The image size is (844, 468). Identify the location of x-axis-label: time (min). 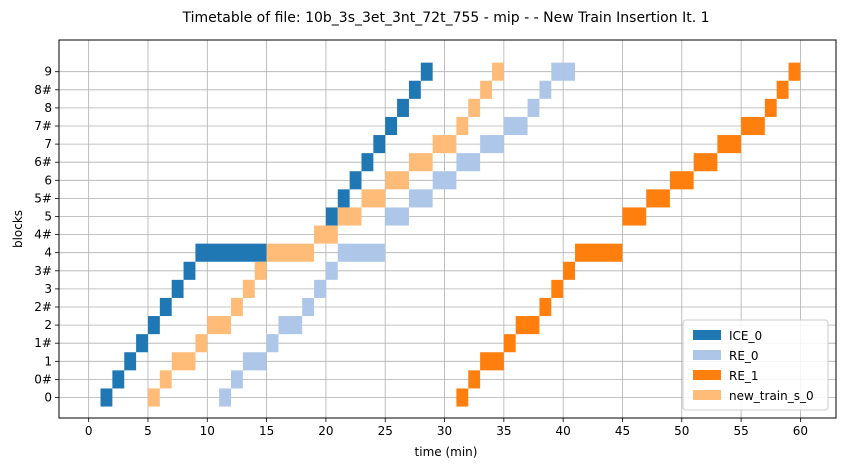
(446, 452).